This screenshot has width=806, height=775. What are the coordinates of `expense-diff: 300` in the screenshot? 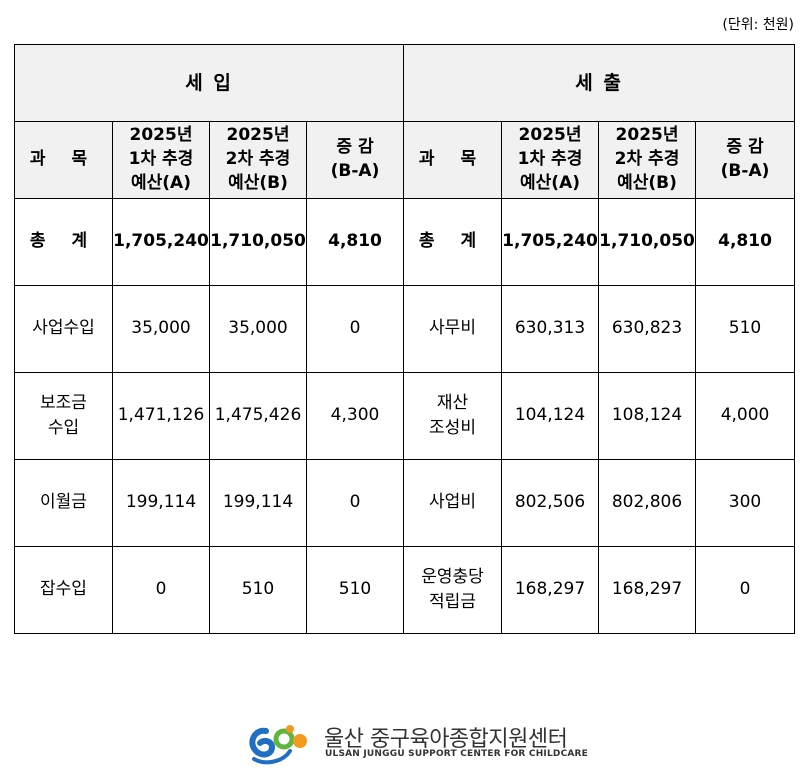 It's located at (745, 503).